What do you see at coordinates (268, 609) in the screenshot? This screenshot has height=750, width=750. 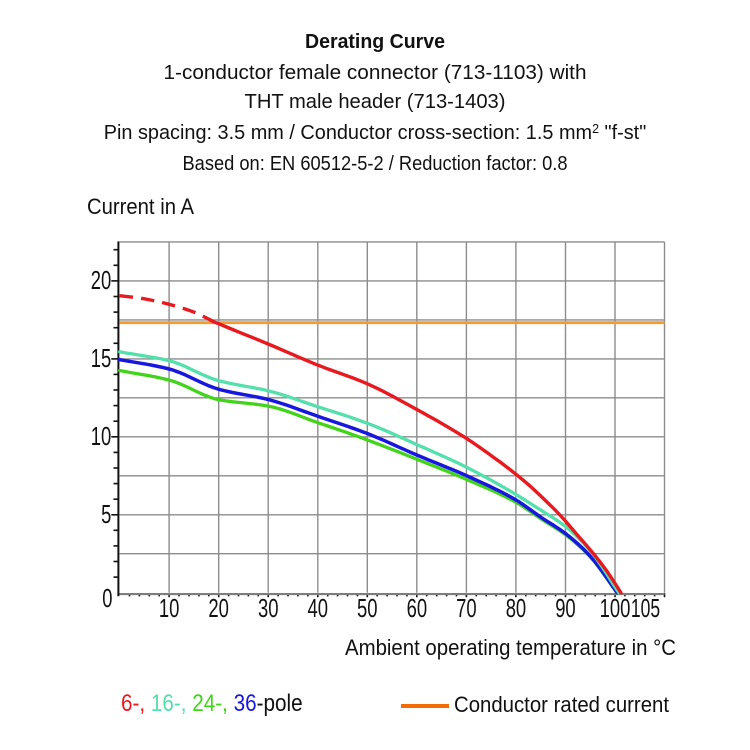 I see `svg-text: 30` at bounding box center [268, 609].